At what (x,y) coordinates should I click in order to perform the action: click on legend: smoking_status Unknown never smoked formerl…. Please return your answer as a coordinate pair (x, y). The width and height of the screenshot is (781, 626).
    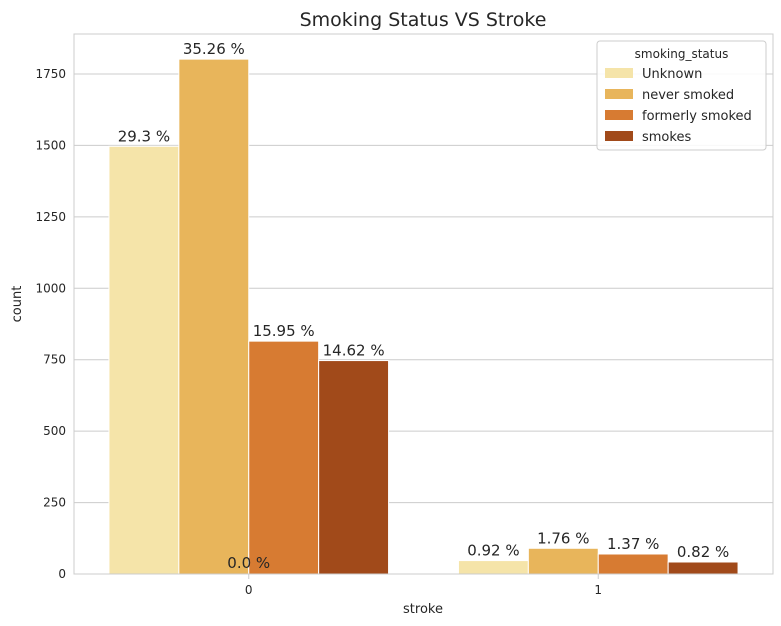
    Looking at the image, I should click on (681, 95).